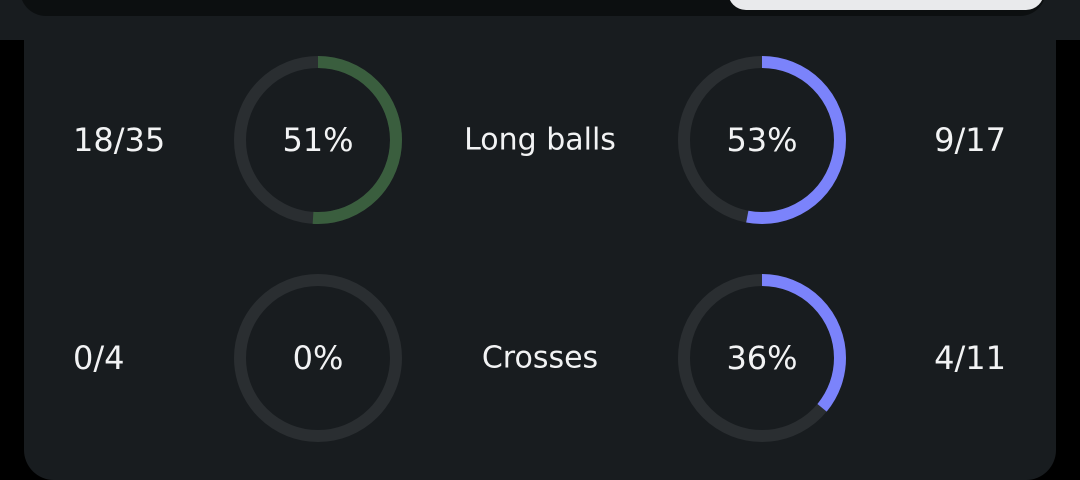 Image resolution: width=1080 pixels, height=480 pixels. I want to click on home-ring: 51%, so click(318, 140).